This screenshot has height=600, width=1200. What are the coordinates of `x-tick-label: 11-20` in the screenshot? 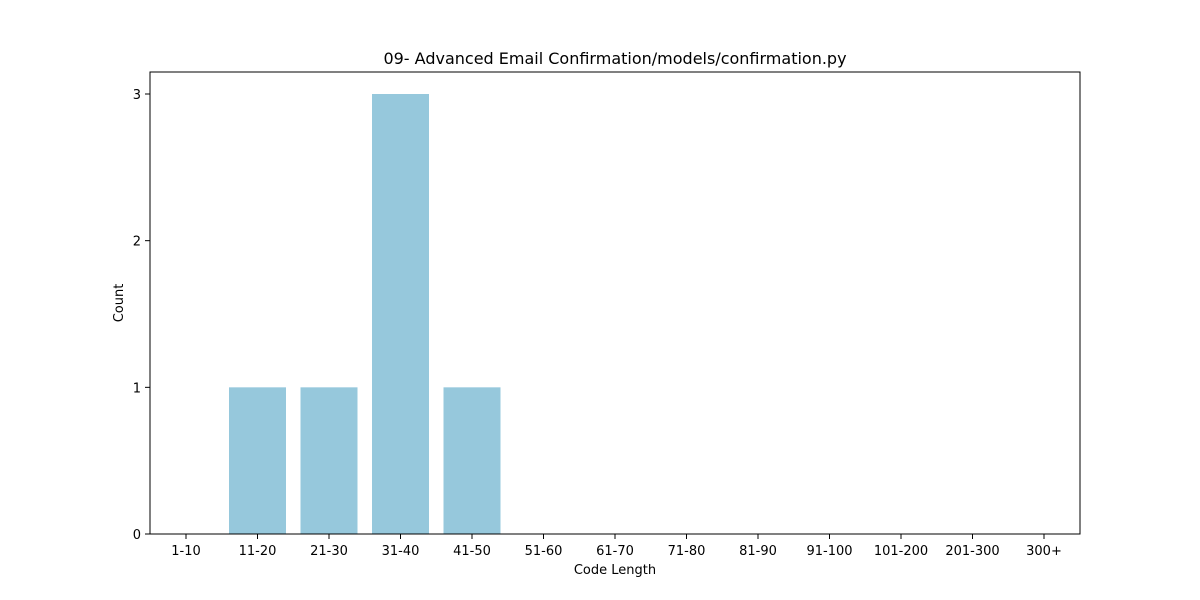 It's located at (258, 551).